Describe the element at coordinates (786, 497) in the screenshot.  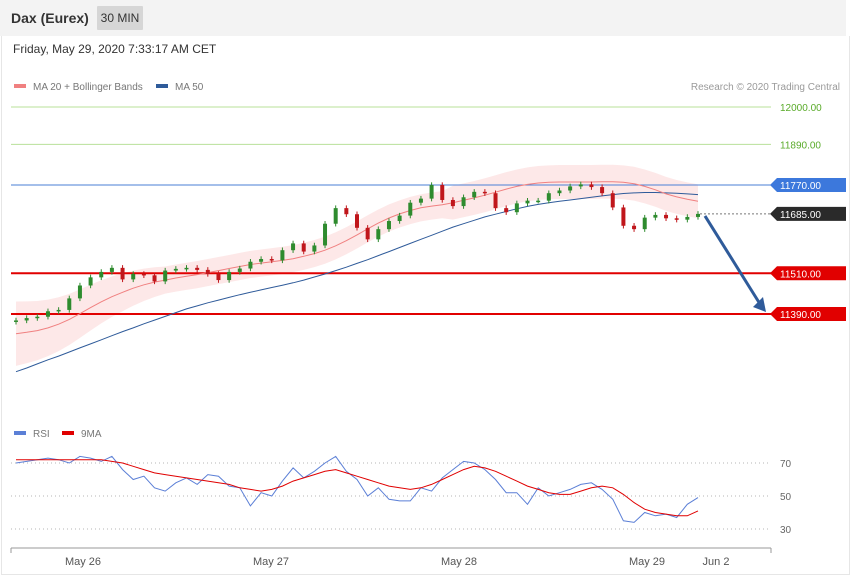
I see `rsi-tick-50: 50` at that location.